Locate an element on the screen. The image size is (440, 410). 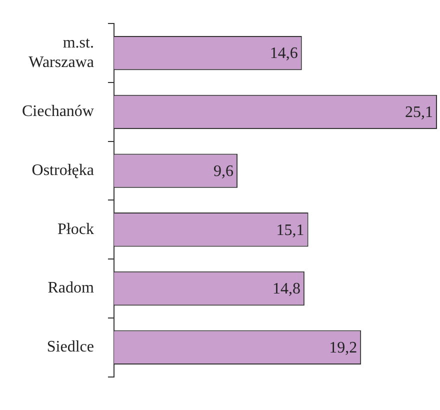
y-tick-label: m.st. Warszawa is located at coordinates (61, 52).